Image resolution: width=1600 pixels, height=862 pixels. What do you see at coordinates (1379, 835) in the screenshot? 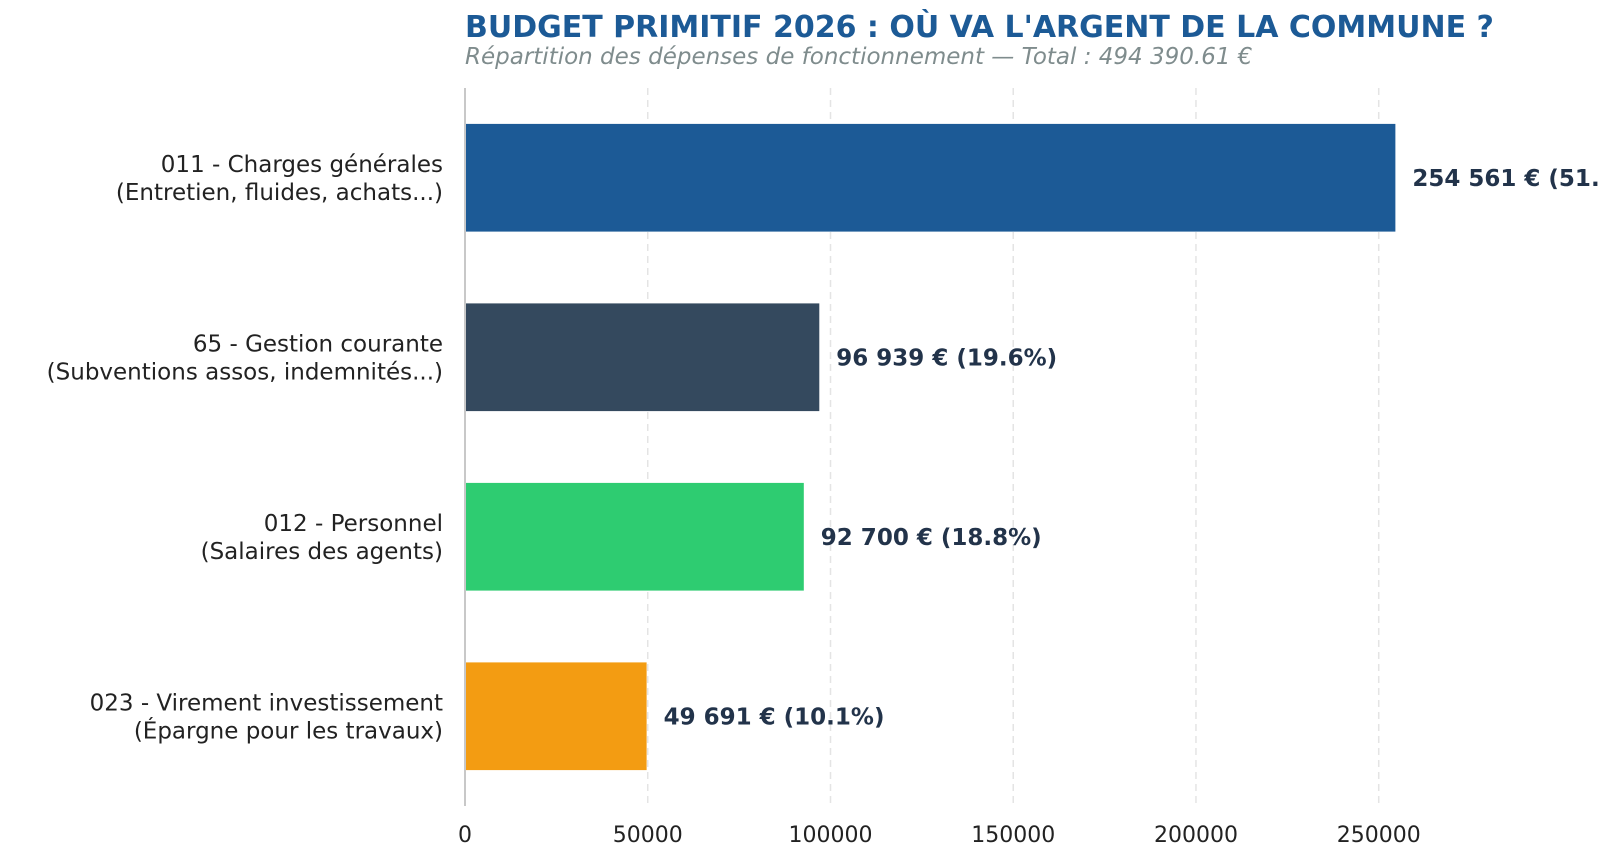
I see `x-tick-label-5: 250000` at bounding box center [1379, 835].